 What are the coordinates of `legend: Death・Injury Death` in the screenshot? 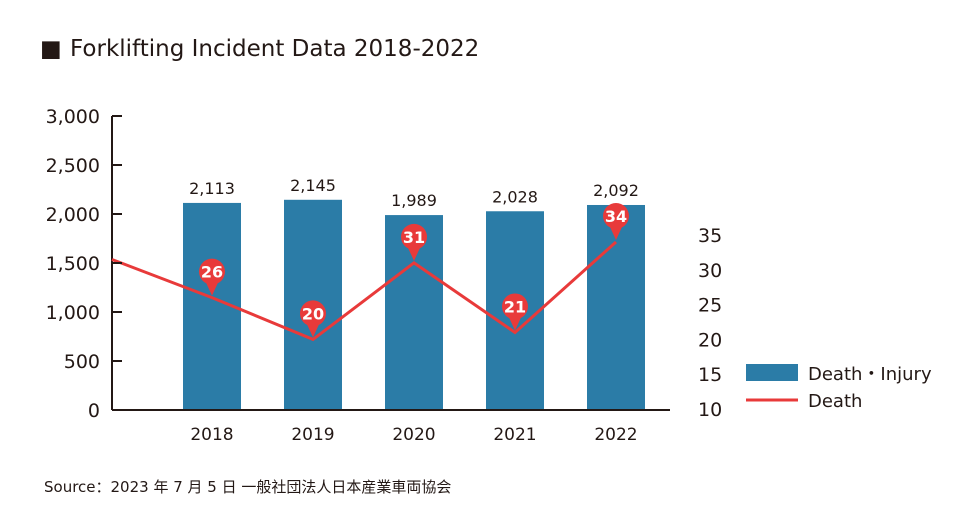 It's located at (839, 388).